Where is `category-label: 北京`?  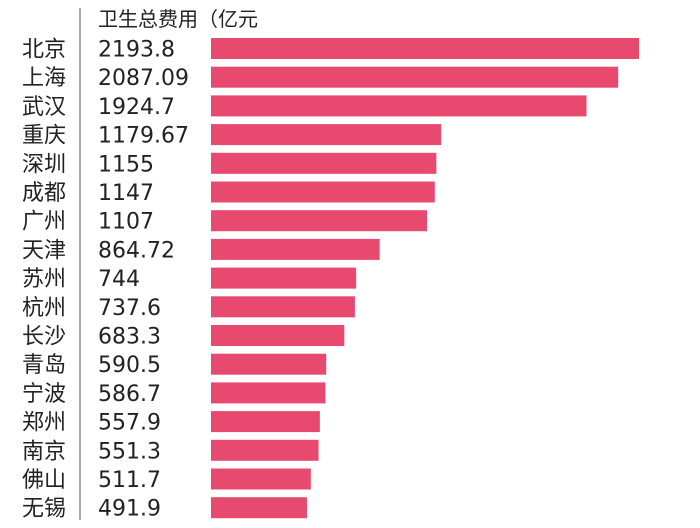
category-label: 北京 is located at coordinates (44, 50).